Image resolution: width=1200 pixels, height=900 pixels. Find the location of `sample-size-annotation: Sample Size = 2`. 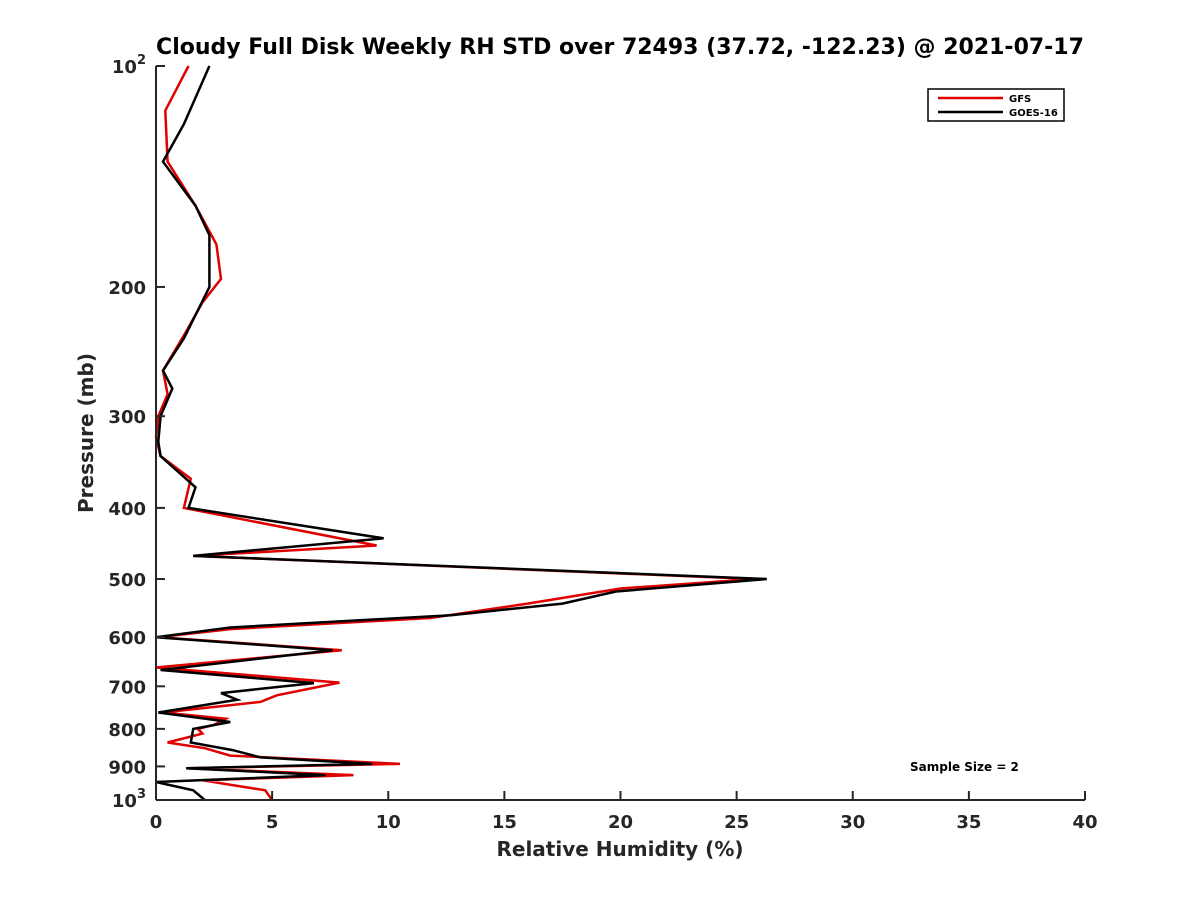

sample-size-annotation: Sample Size = 2 is located at coordinates (964, 767).